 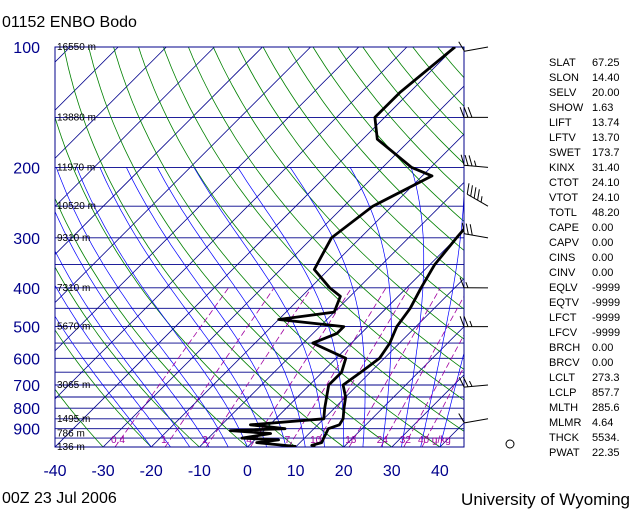 What do you see at coordinates (564, 363) in the screenshot?
I see `index-key: BRCV` at bounding box center [564, 363].